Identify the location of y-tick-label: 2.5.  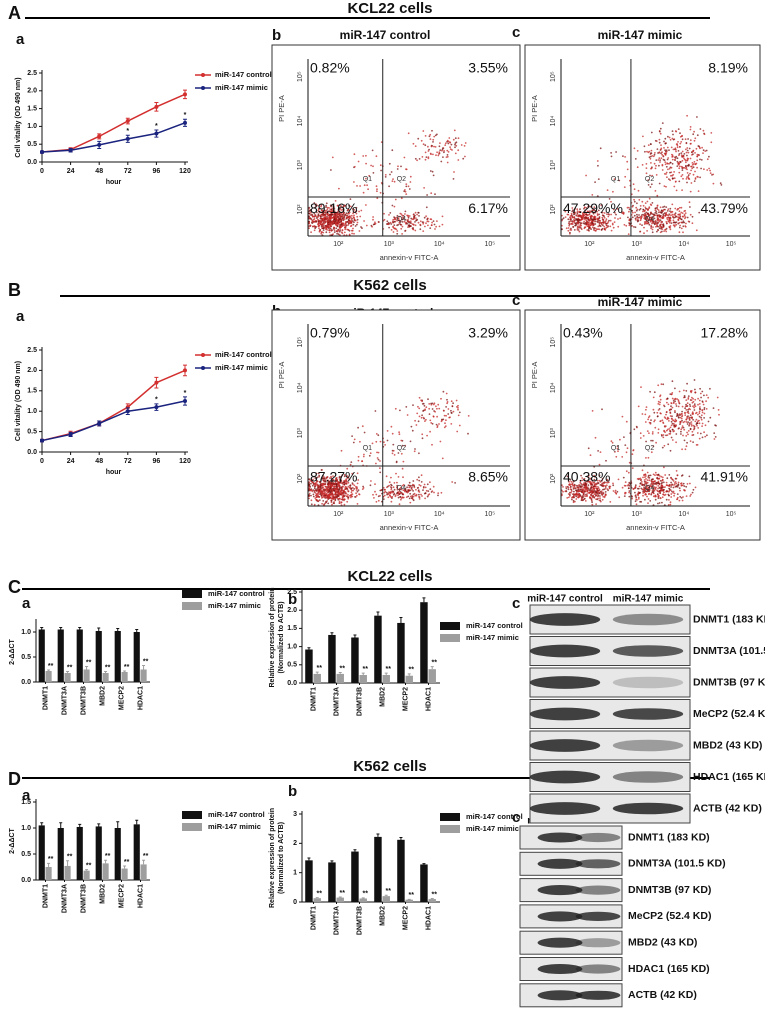
(32, 73).